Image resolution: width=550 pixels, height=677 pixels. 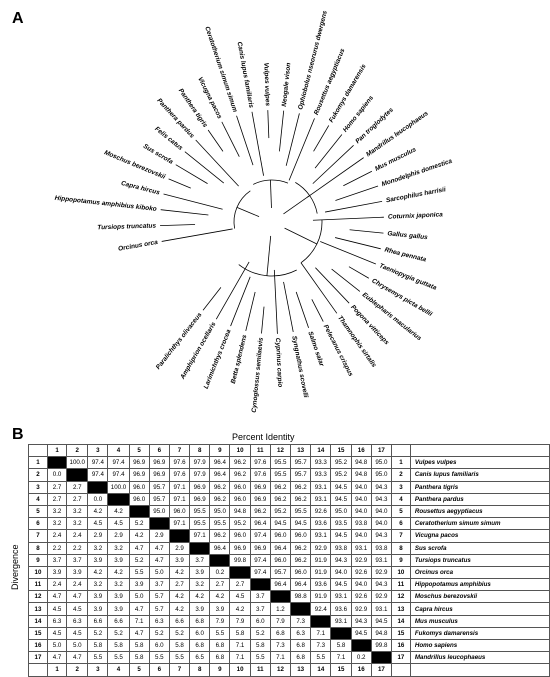 I want to click on matrix-species-label: Panthera tigris, so click(x=479, y=487).